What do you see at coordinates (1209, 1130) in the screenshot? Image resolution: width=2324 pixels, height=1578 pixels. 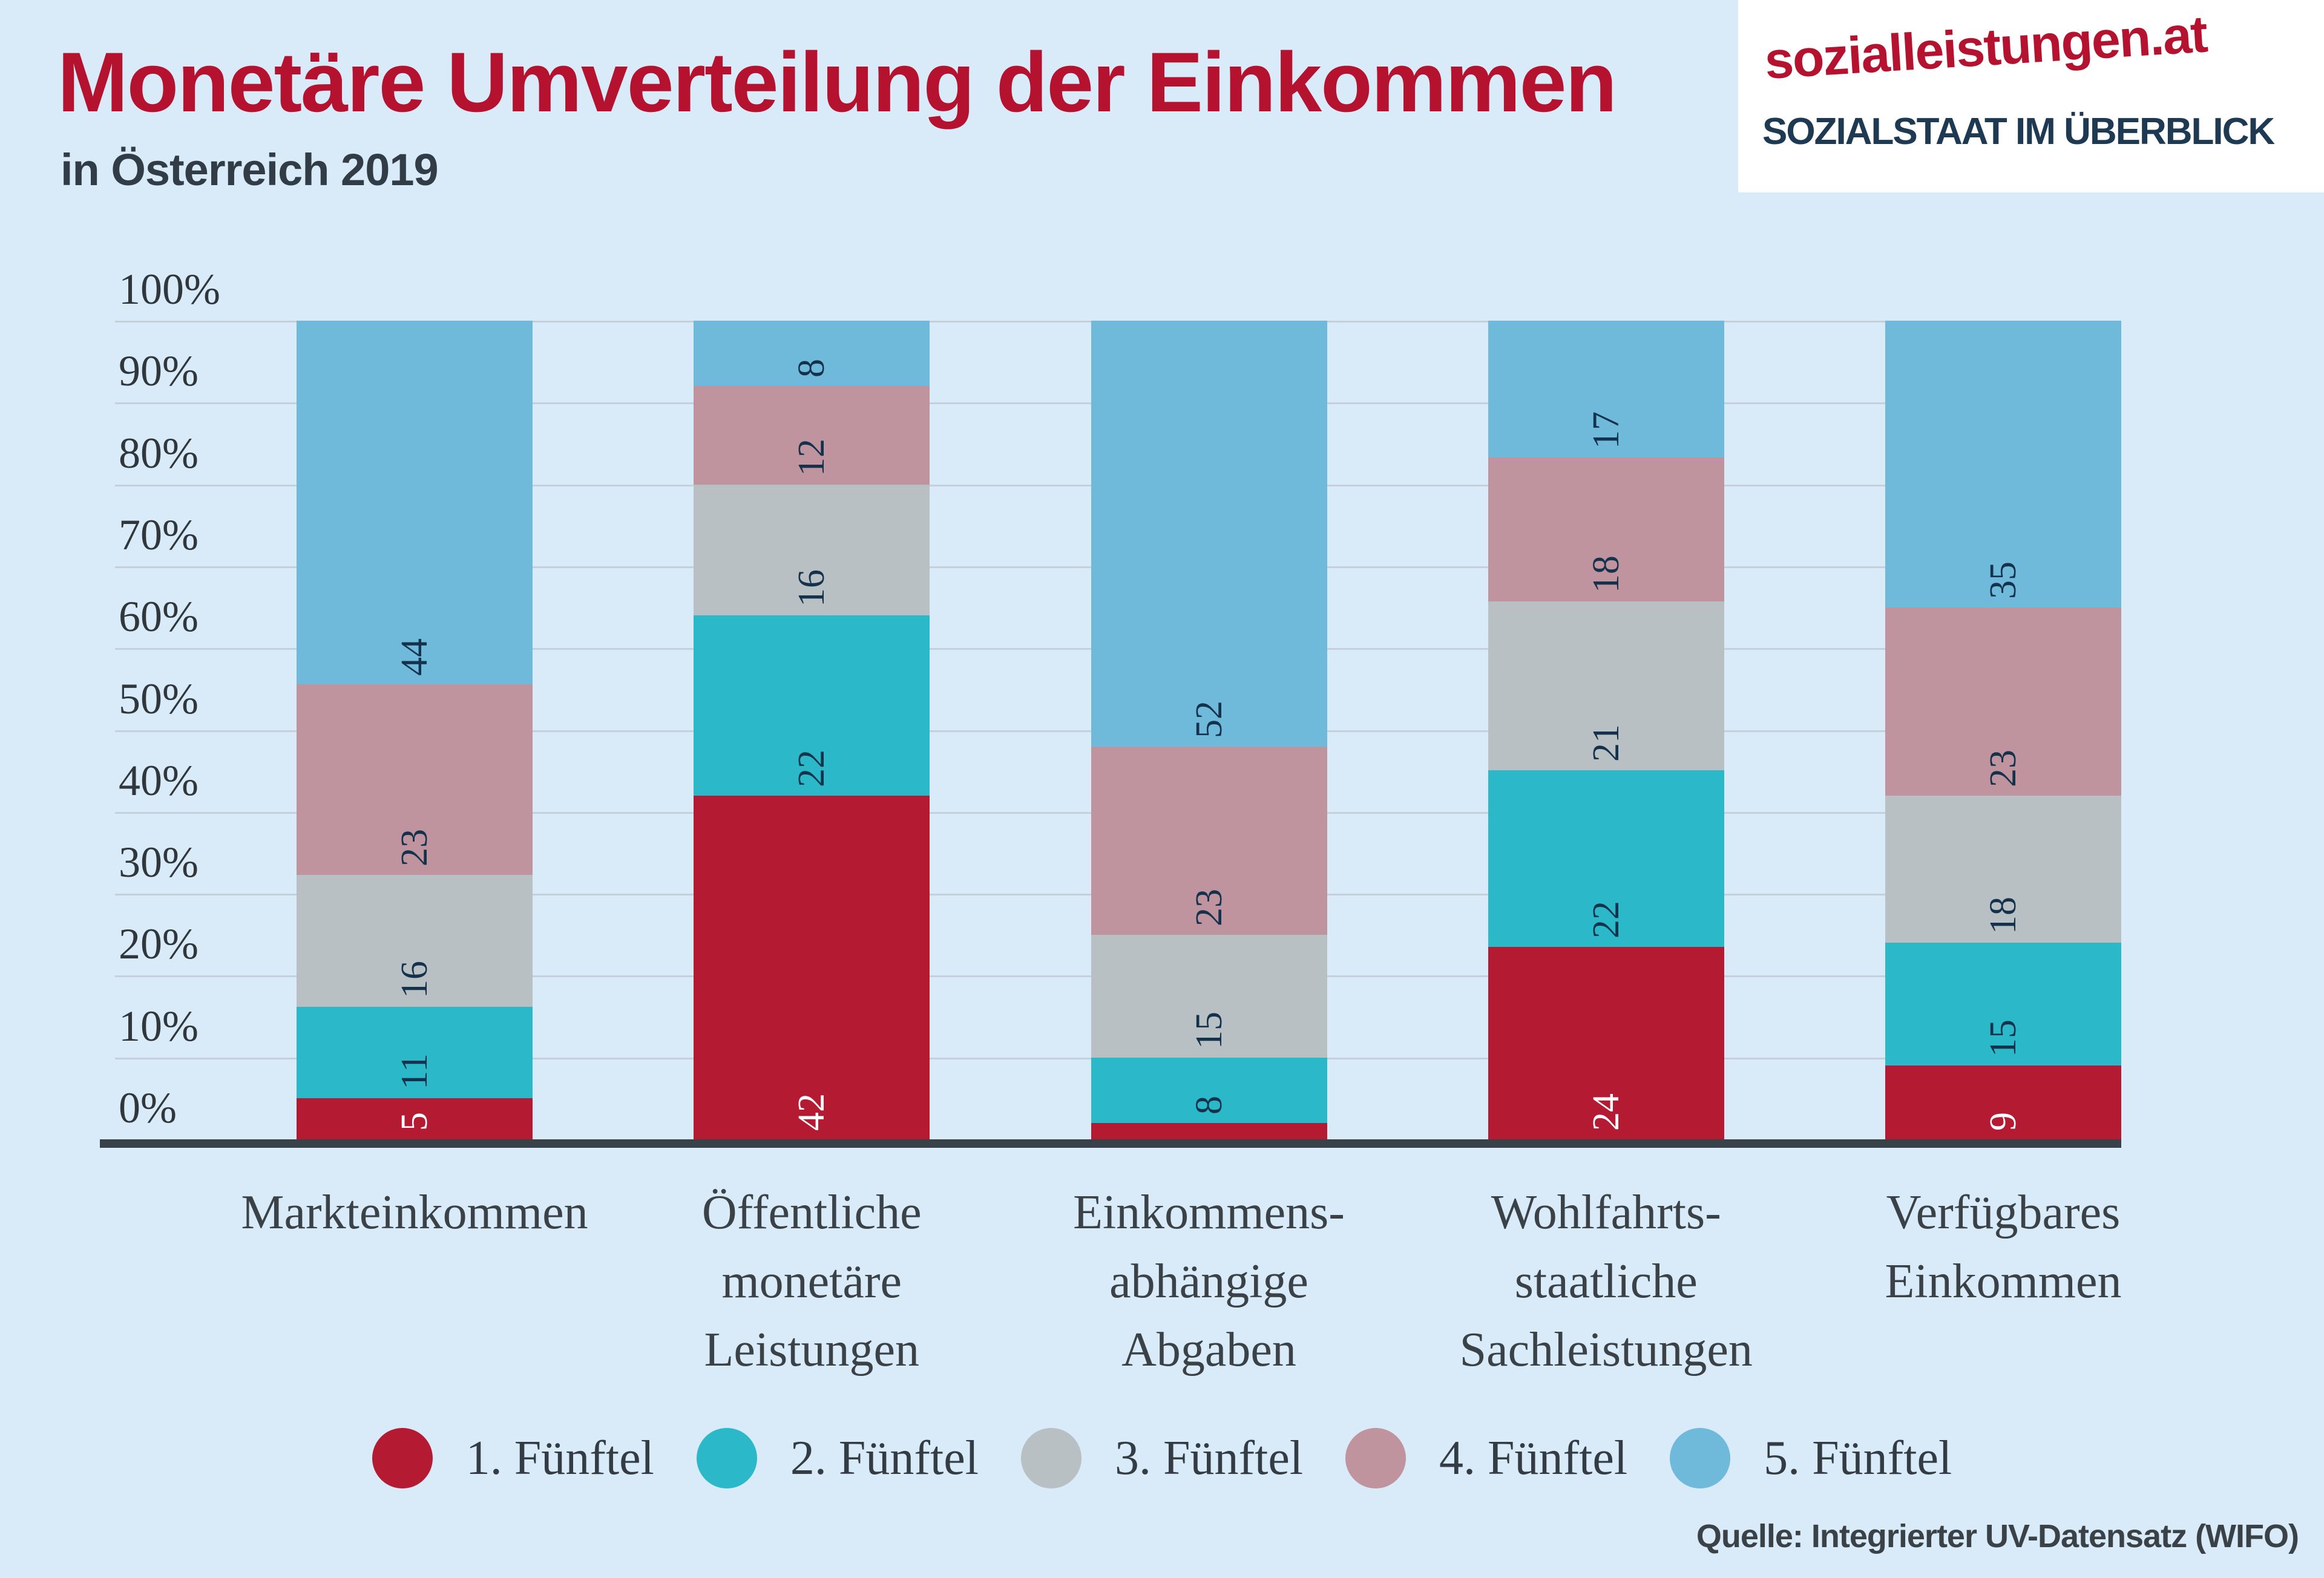 I see `bar-segment` at bounding box center [1209, 1130].